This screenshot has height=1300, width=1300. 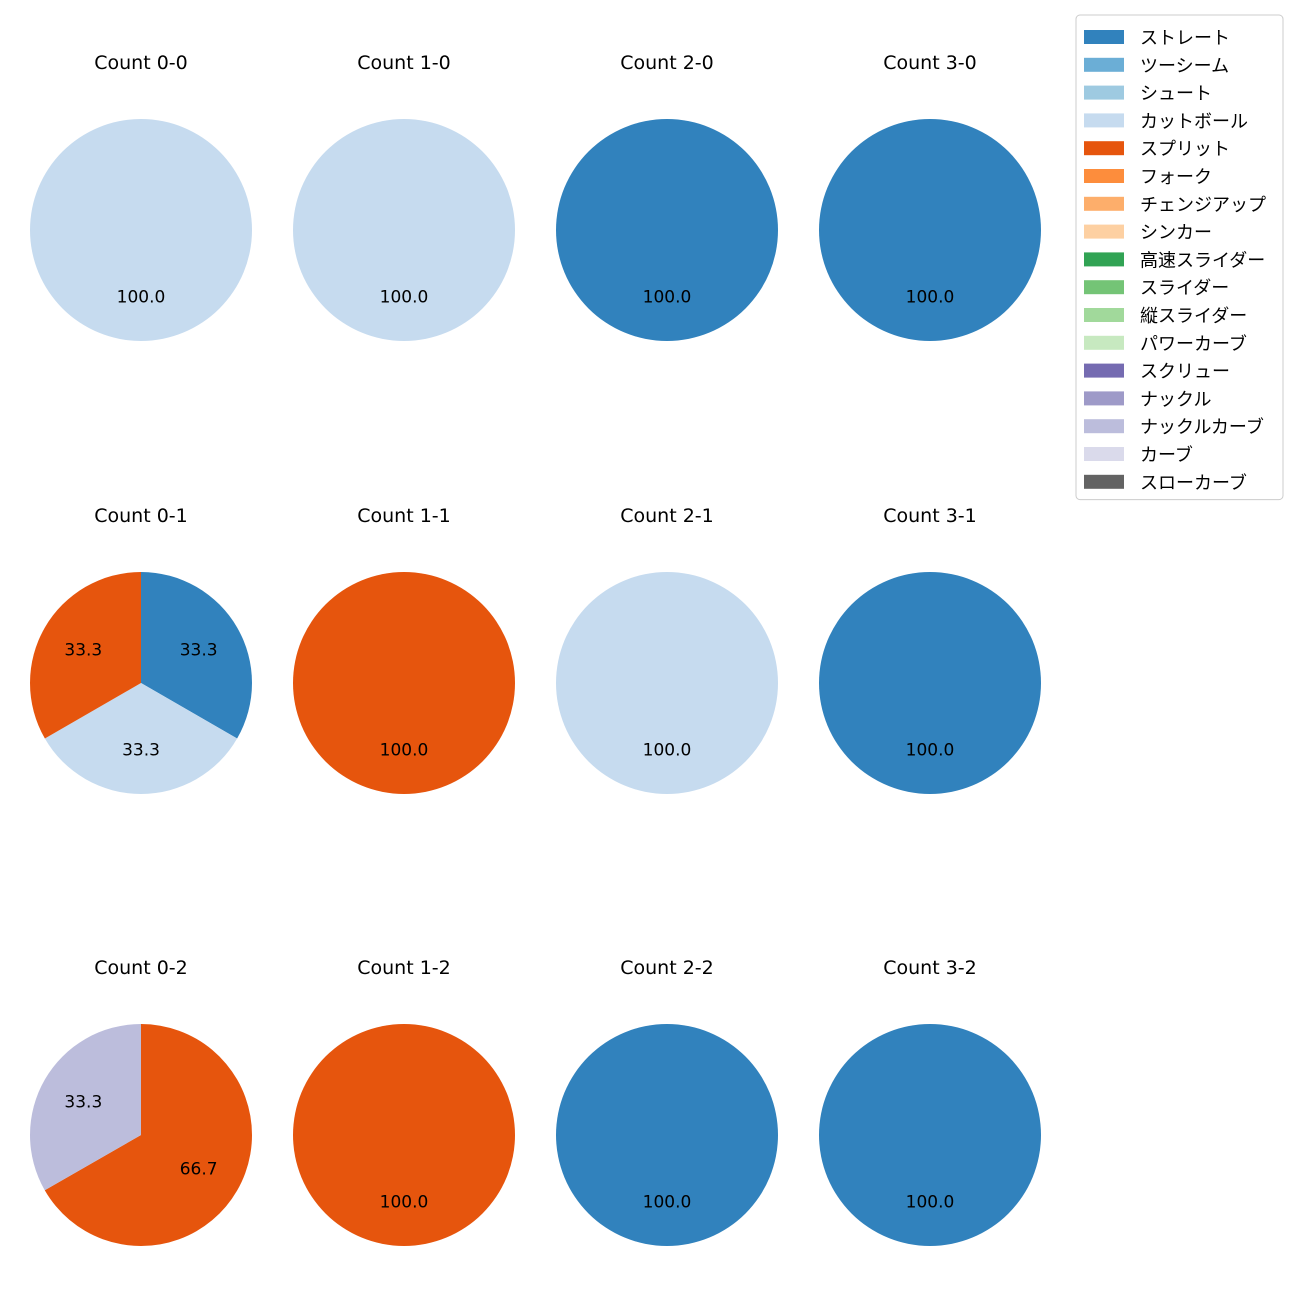 I want to click on legend-item: 高速スライダー, so click(x=1174, y=260).